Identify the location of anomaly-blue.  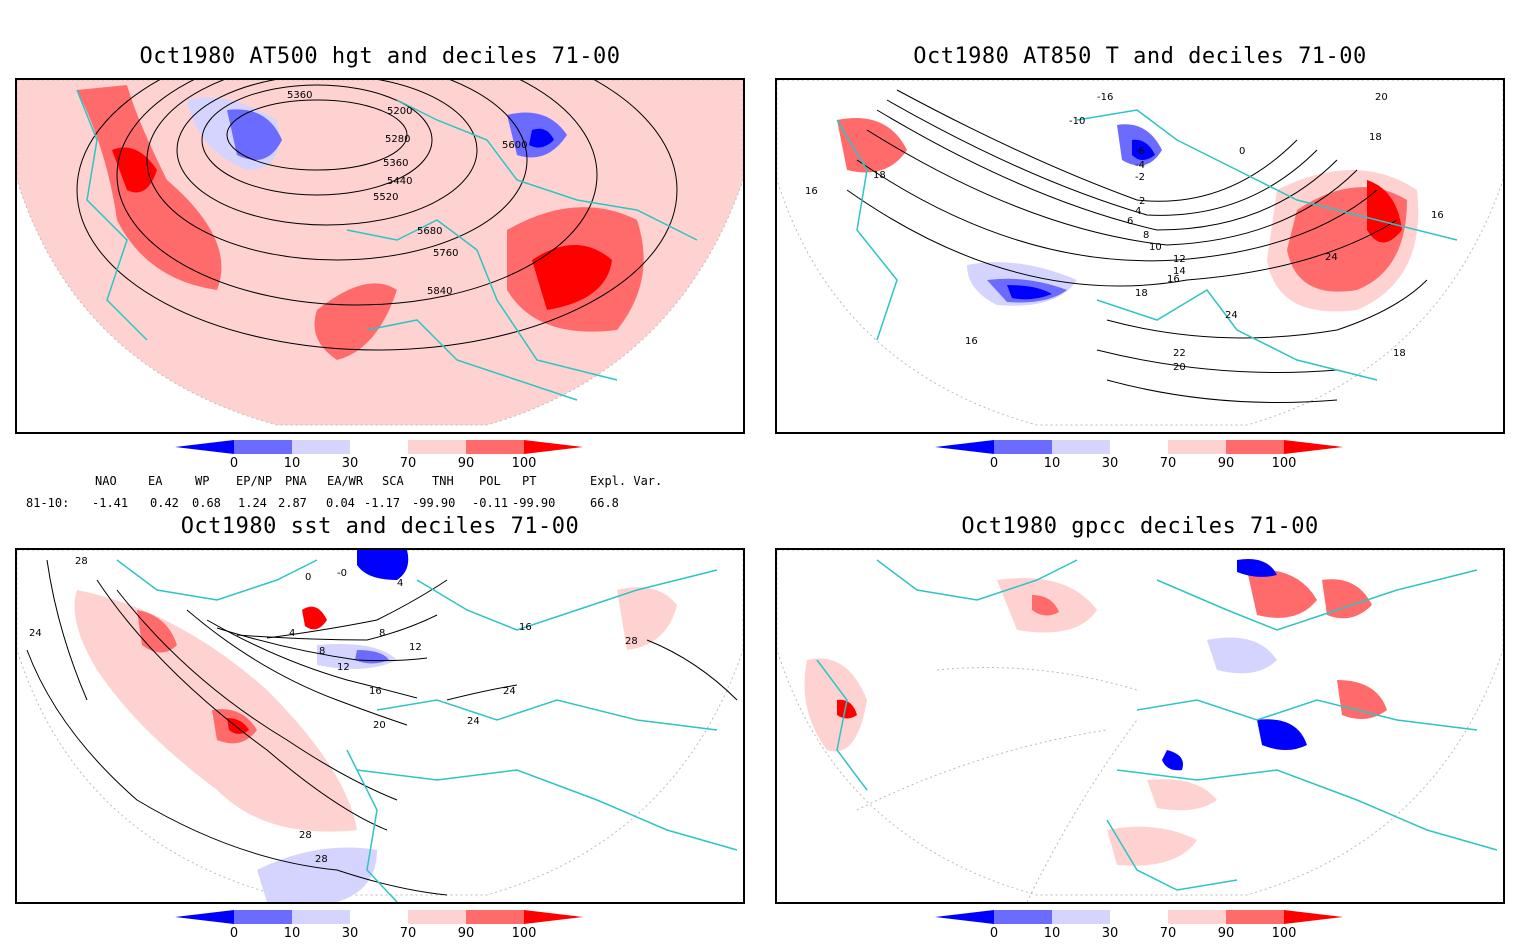
(254, 134).